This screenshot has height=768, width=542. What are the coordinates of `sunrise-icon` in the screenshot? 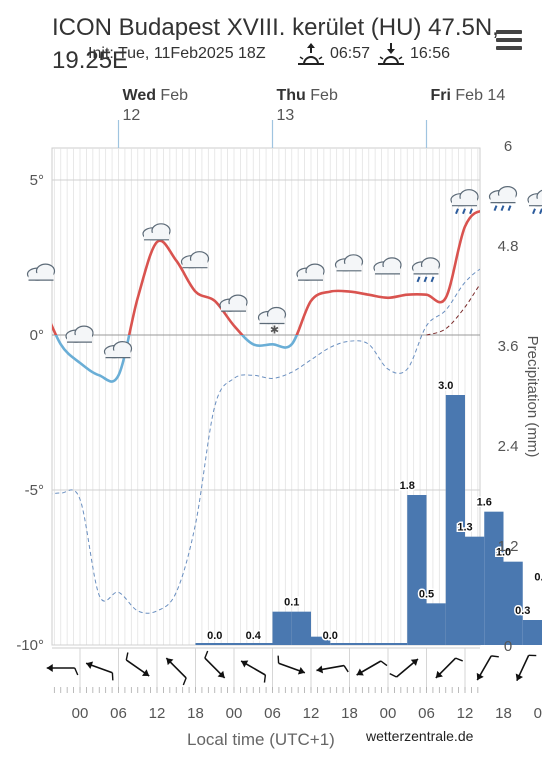 It's located at (311, 54).